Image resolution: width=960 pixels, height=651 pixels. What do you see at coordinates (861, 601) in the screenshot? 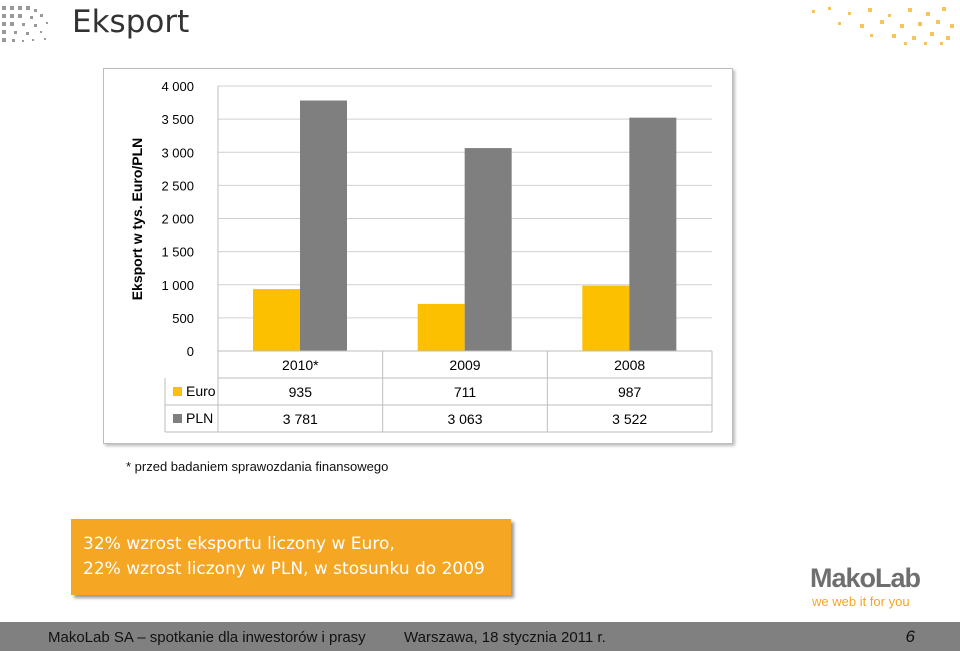
I see `brand-tagline: we web it for you` at bounding box center [861, 601].